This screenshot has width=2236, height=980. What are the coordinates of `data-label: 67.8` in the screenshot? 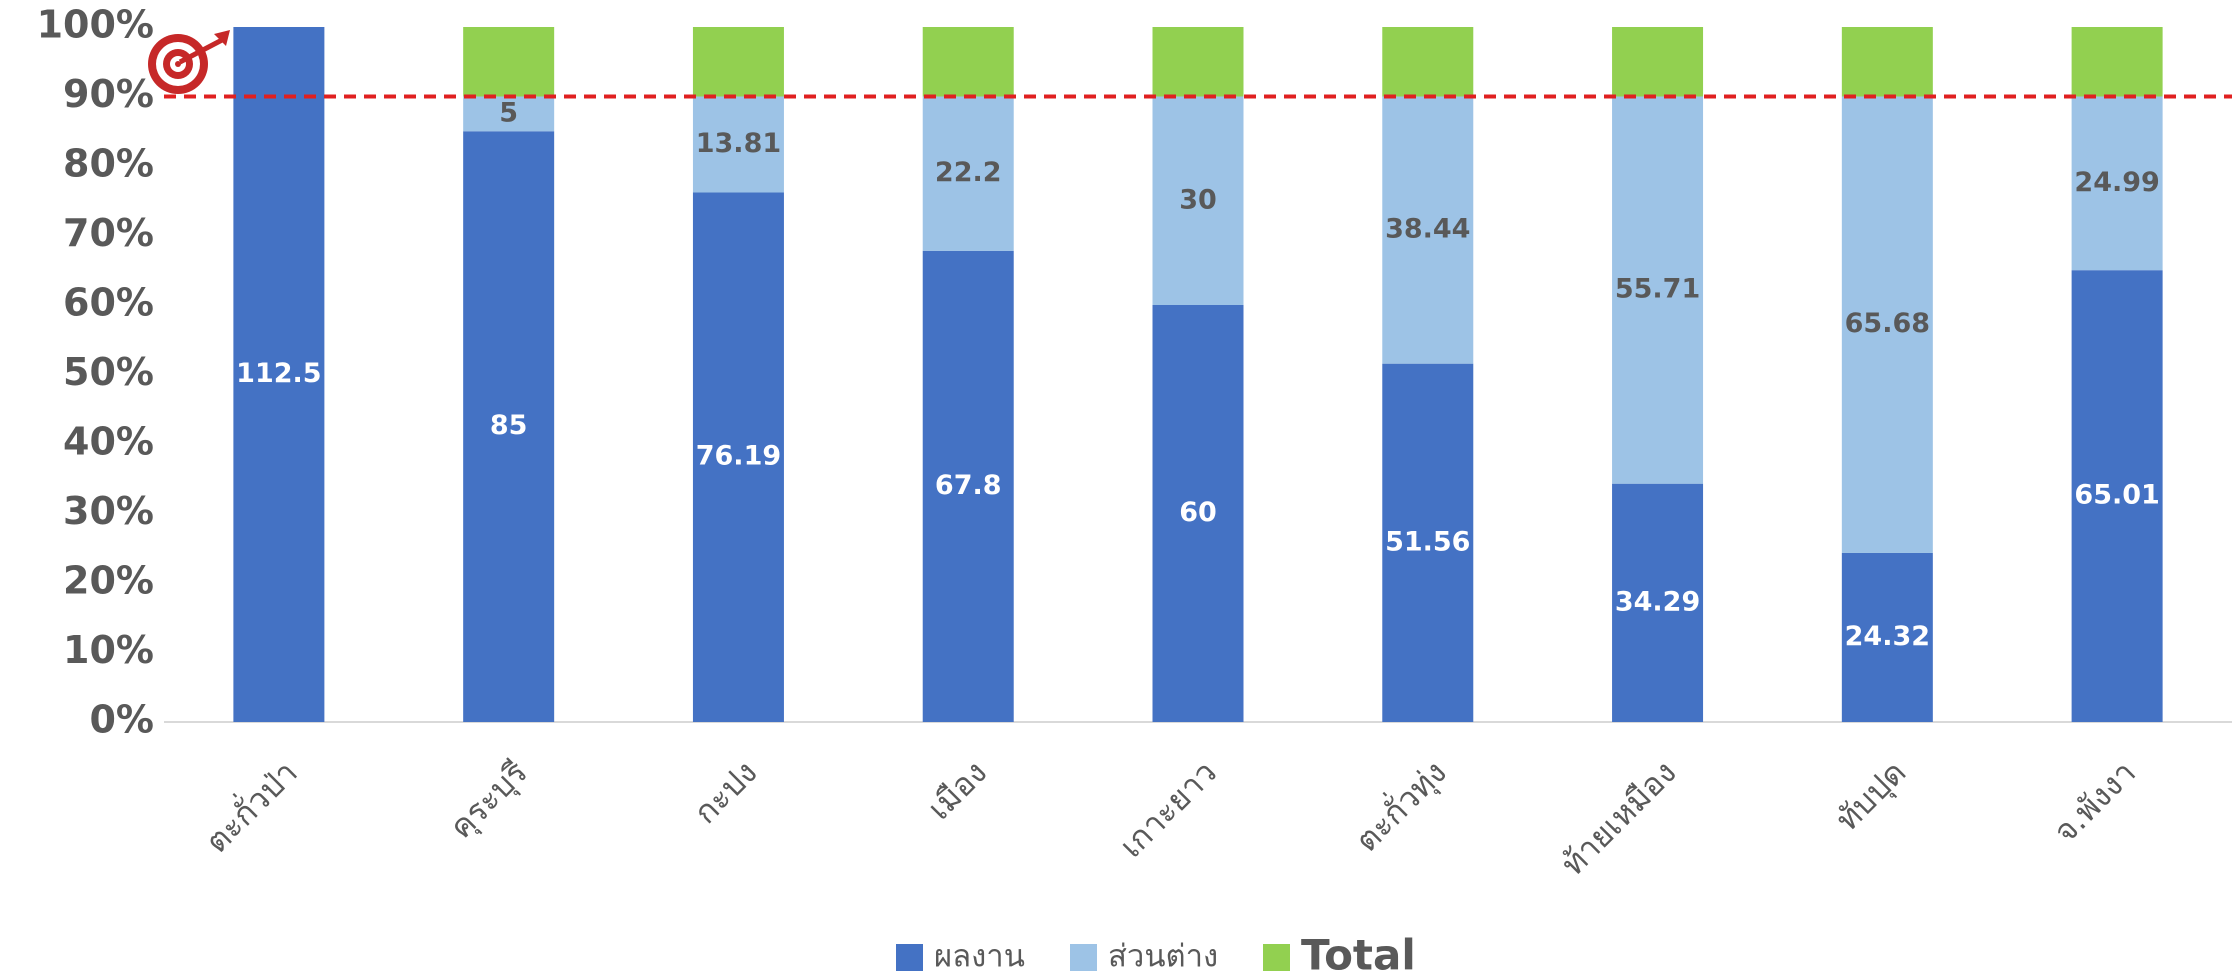 It's located at (968, 485).